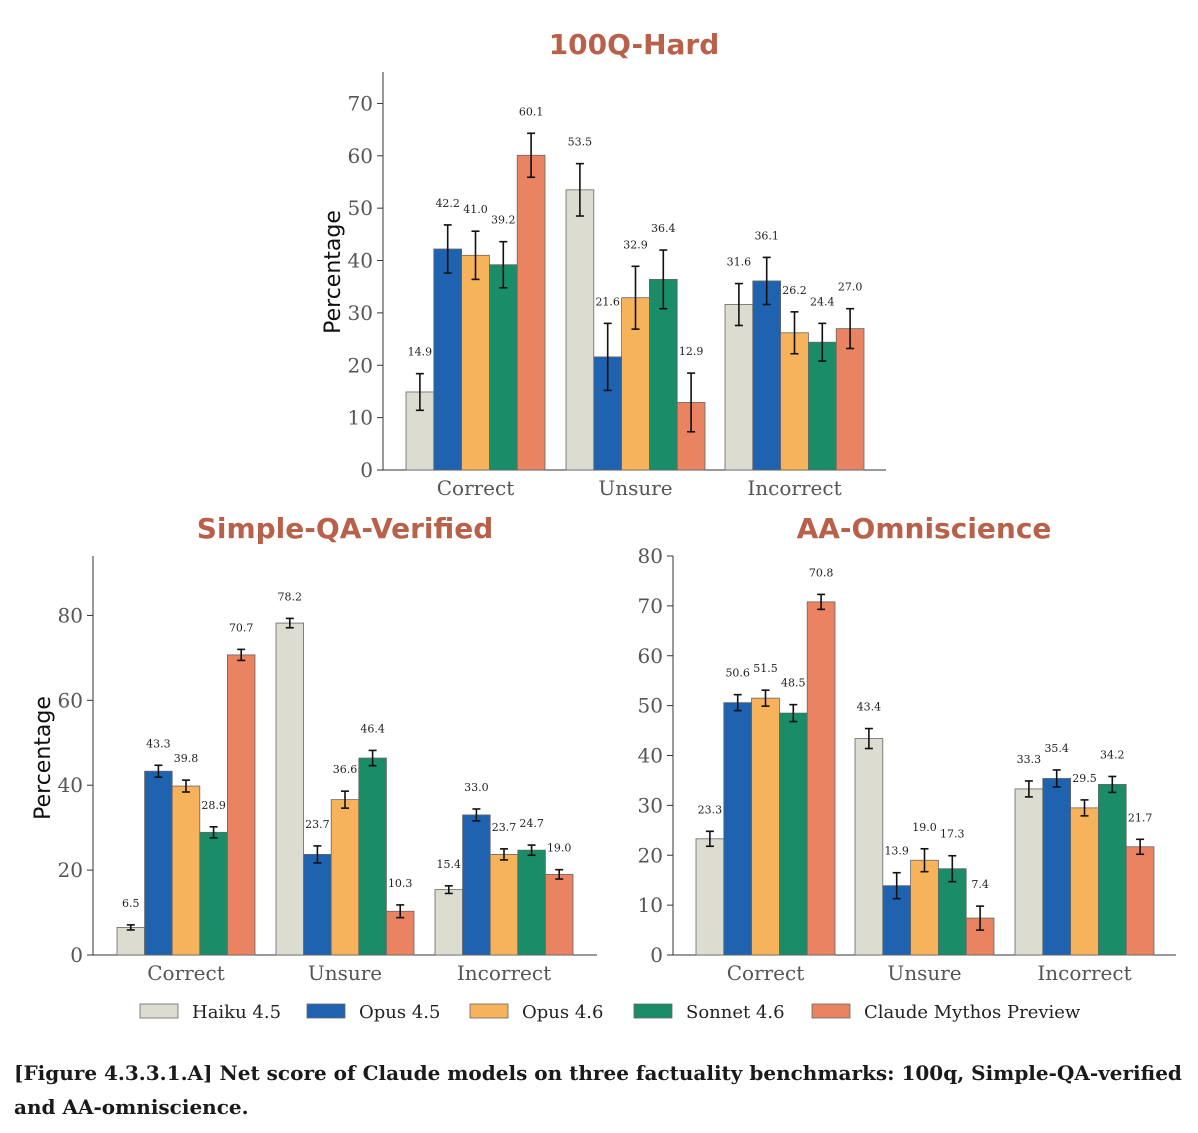  What do you see at coordinates (972, 1012) in the screenshot?
I see `legend-label: Claude Mythos Preview` at bounding box center [972, 1012].